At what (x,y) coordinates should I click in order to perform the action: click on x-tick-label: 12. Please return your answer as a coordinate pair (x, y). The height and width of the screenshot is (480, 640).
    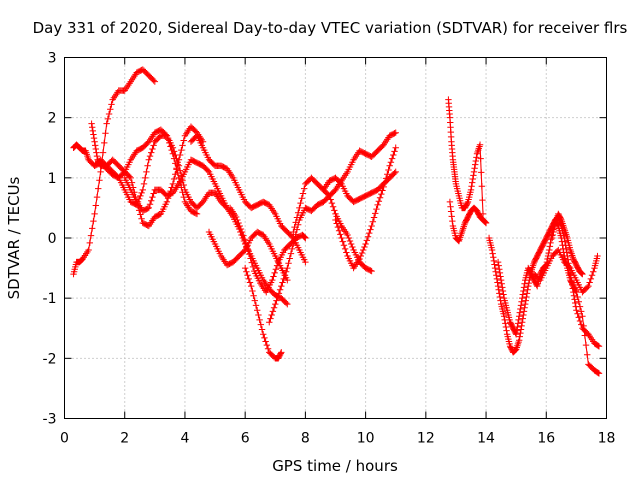
    Looking at the image, I should click on (426, 439).